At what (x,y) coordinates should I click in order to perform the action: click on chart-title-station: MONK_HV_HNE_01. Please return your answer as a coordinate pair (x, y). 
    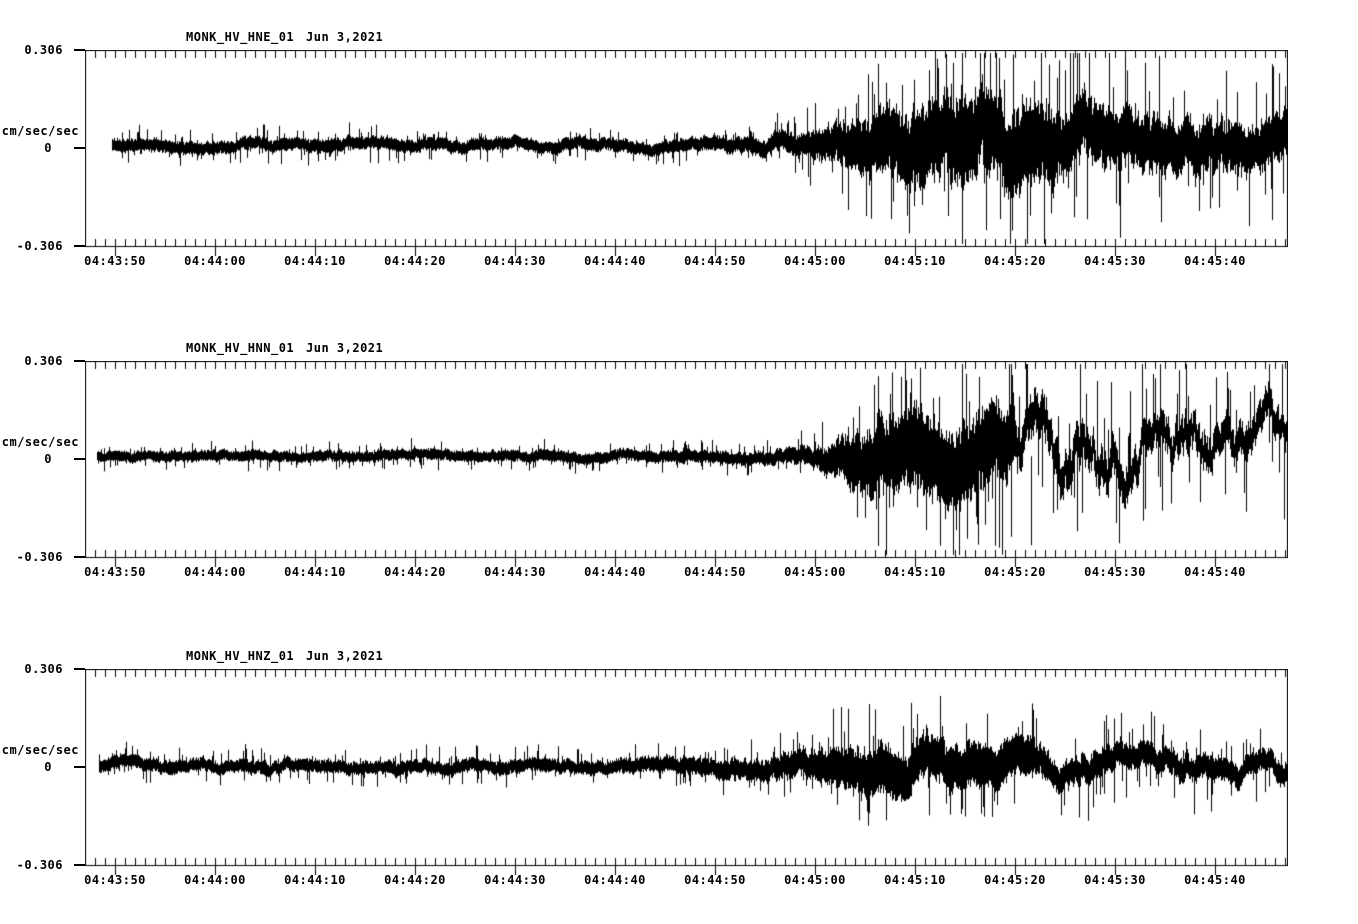
    Looking at the image, I should click on (240, 37).